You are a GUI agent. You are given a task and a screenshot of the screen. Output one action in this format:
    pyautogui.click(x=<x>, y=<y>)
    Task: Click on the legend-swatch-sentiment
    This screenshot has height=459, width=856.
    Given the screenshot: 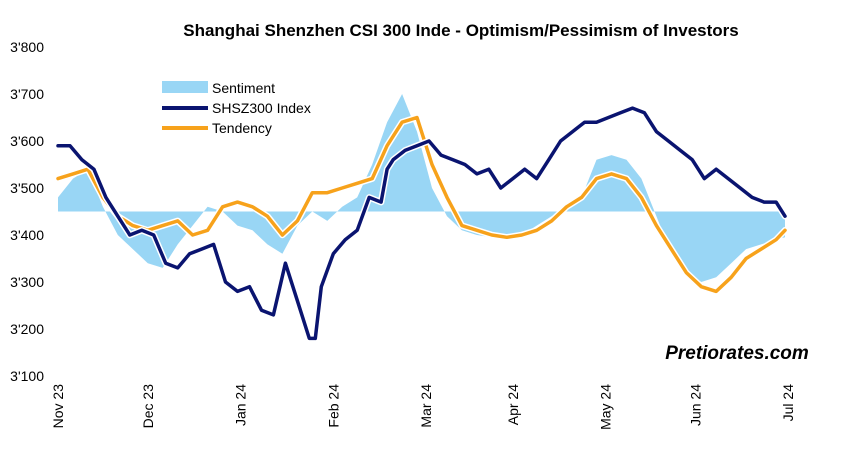 What is the action you would take?
    pyautogui.click(x=185, y=87)
    